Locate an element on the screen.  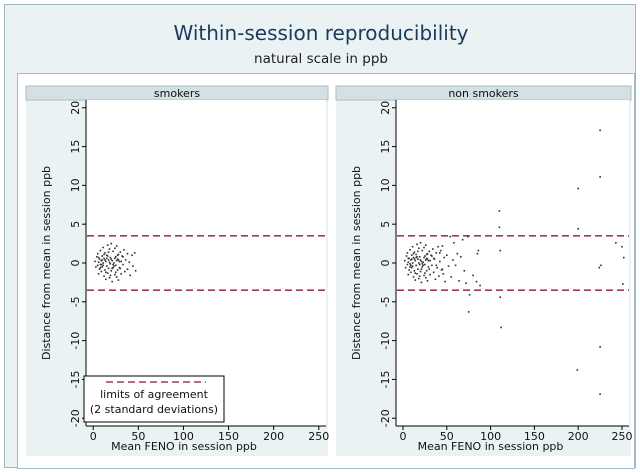
x-tick-label: 50 is located at coordinates (138, 436).